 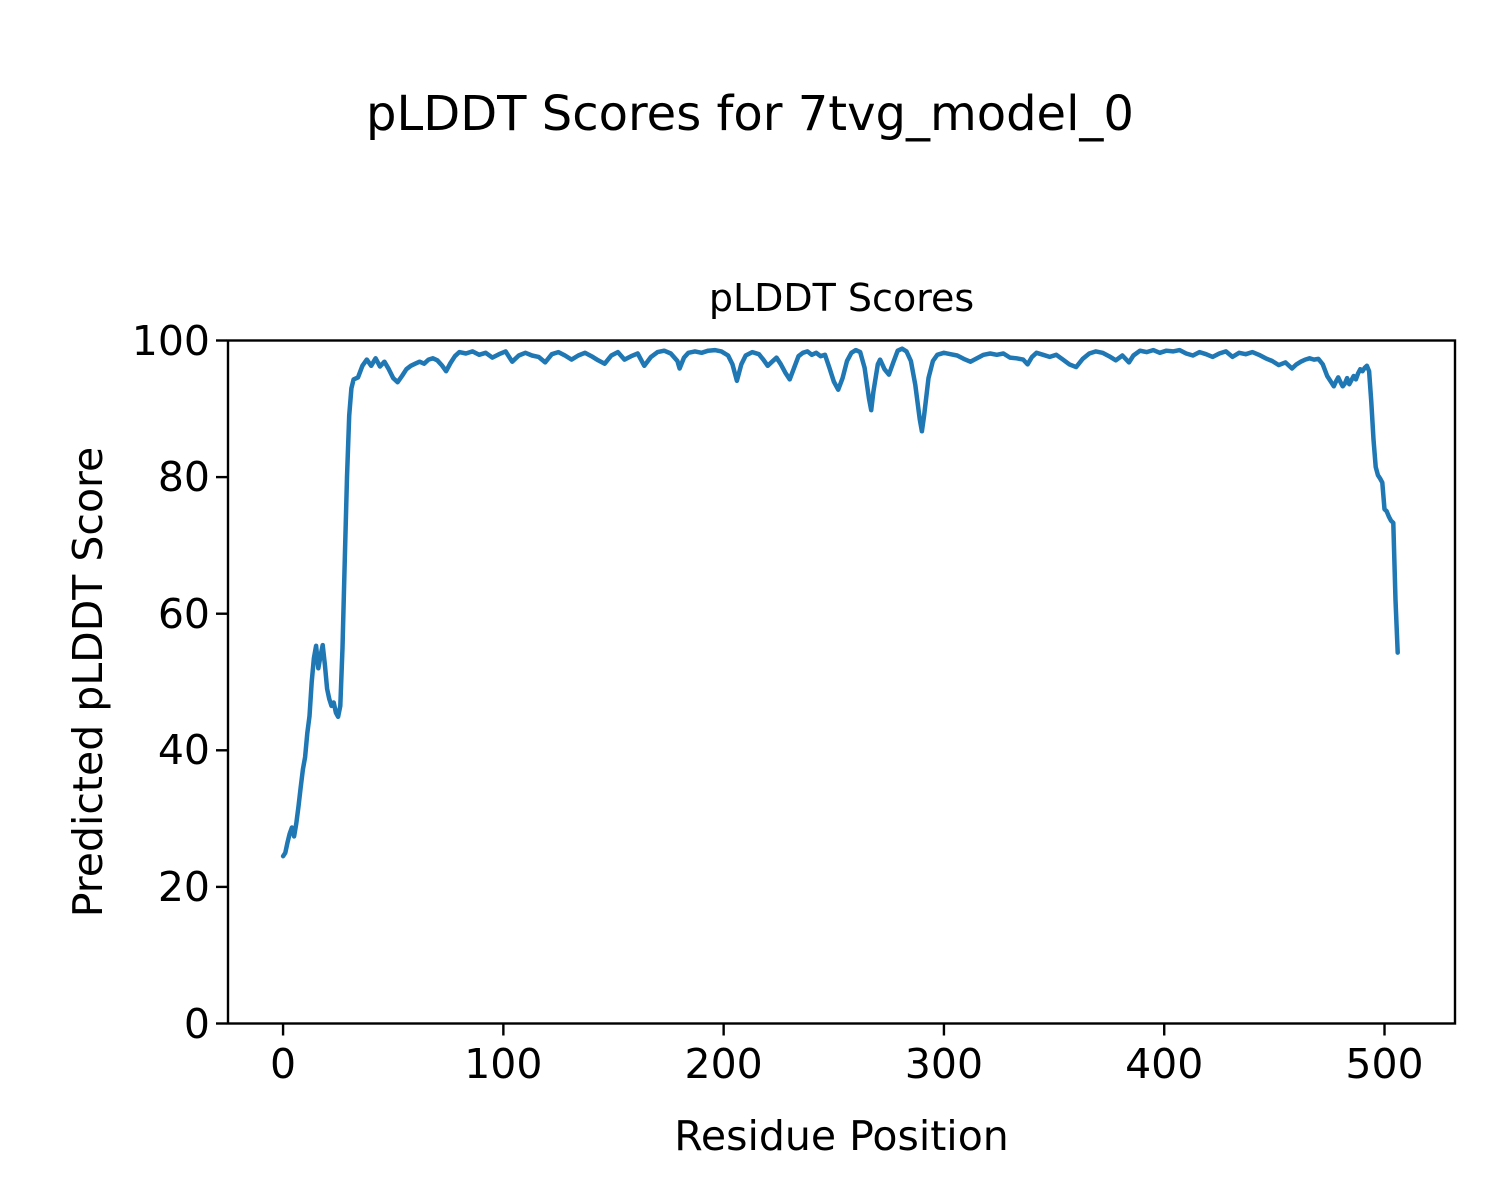 What do you see at coordinates (944, 1064) in the screenshot?
I see `x-tick-label: 300` at bounding box center [944, 1064].